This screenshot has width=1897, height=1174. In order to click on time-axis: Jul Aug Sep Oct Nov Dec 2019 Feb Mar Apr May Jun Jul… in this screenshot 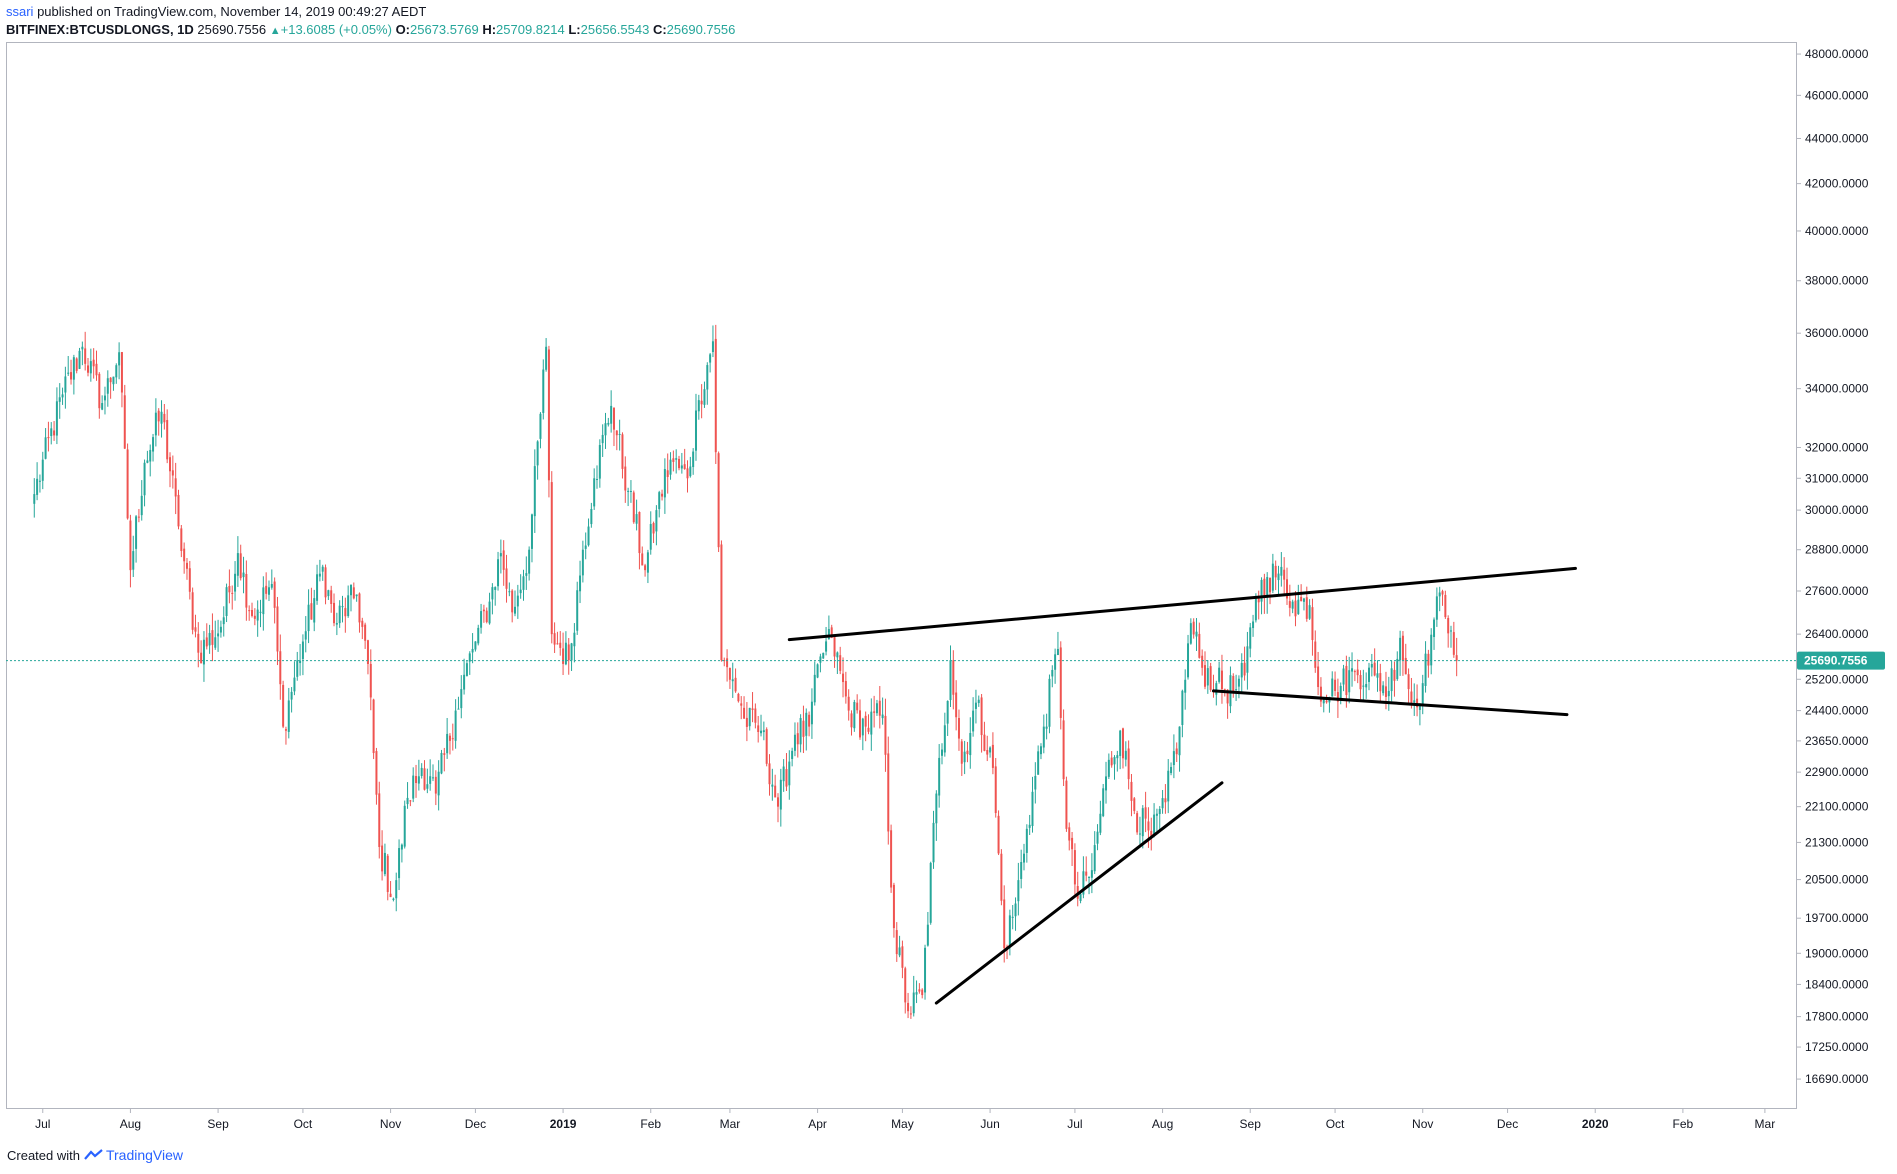, I will do `click(905, 1119)`.